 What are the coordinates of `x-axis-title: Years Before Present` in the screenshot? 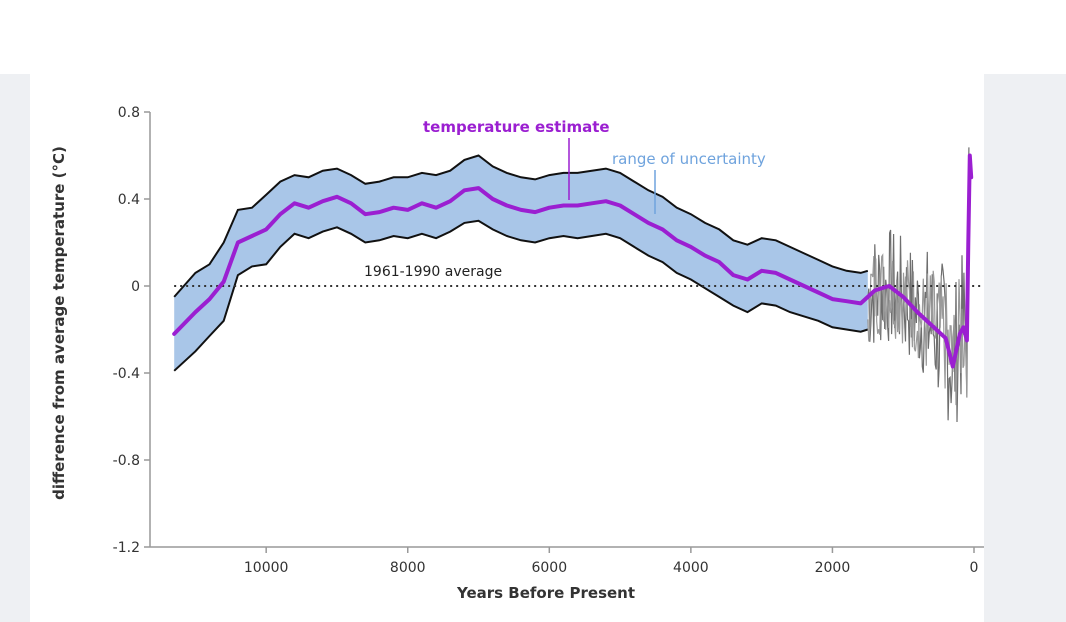 It's located at (545, 593).